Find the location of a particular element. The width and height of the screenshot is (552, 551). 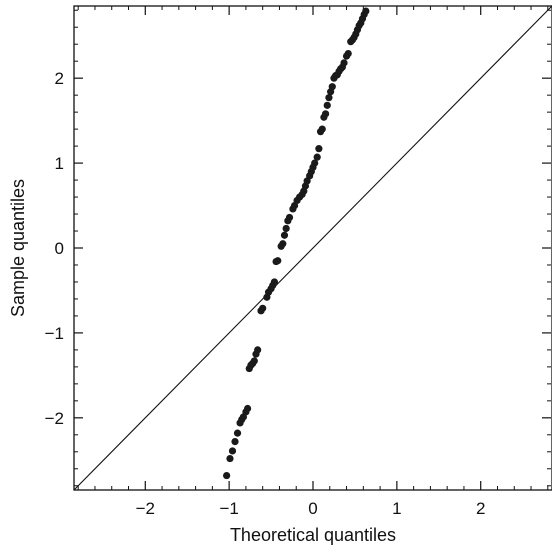

x-tick-label: 1 is located at coordinates (396, 508).